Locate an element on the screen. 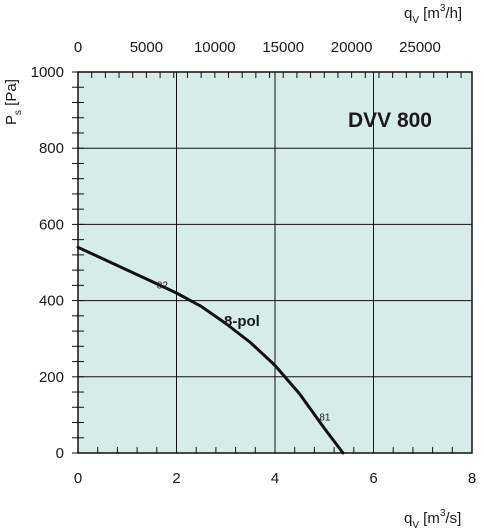  y-tick-label: 800 is located at coordinates (51, 148).